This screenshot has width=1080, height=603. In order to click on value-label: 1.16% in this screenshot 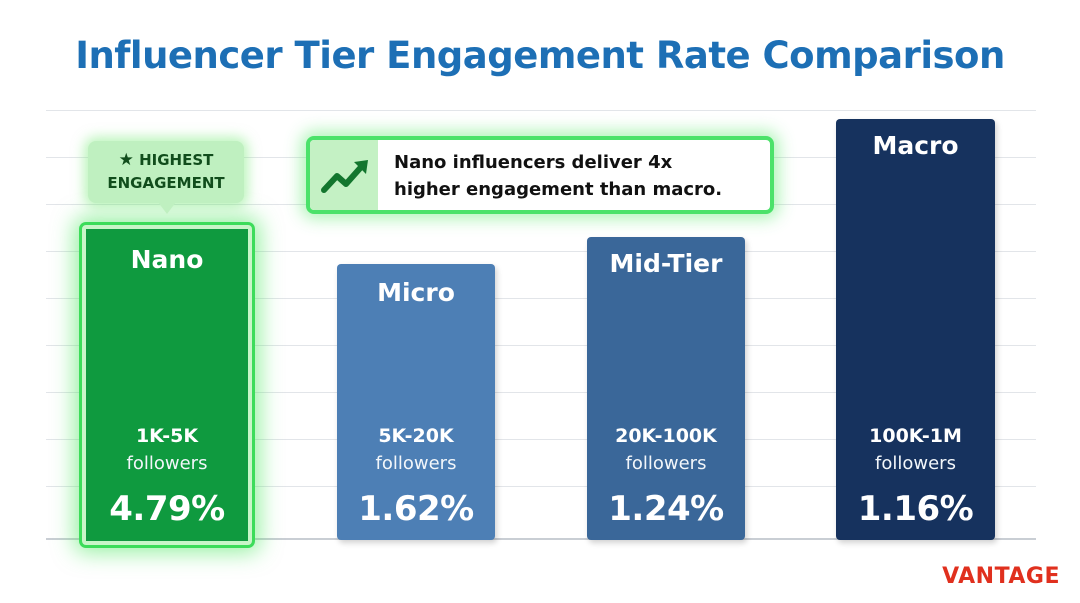, I will do `click(915, 509)`.